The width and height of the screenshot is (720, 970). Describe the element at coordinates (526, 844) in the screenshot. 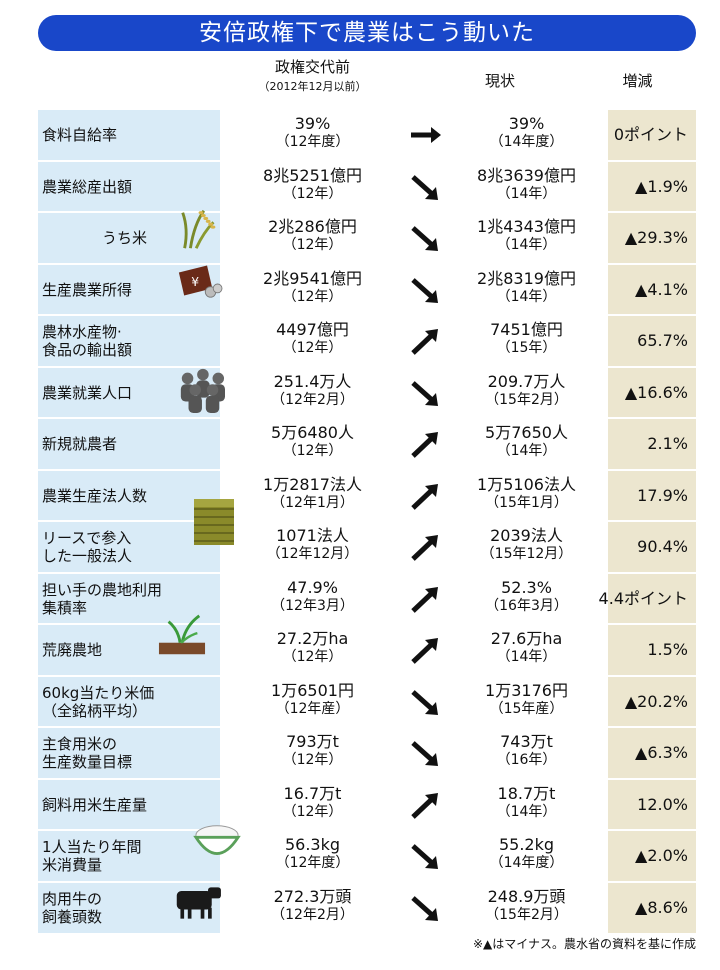

I see `now-amount: 55.2kg` at that location.